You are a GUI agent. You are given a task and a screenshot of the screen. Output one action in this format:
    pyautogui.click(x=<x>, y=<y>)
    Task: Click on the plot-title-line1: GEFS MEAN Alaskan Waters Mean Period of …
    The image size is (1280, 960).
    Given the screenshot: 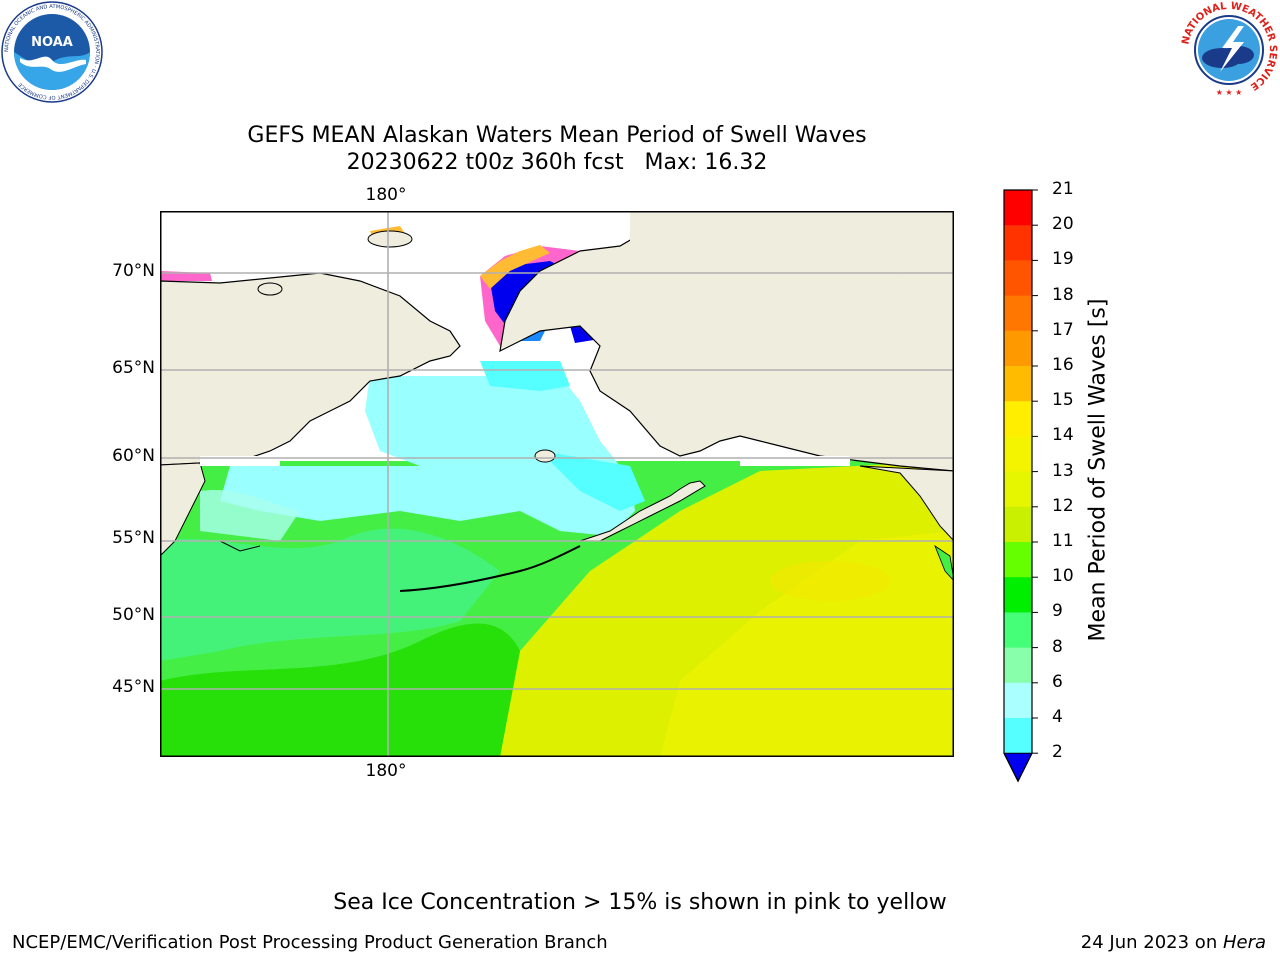 What is the action you would take?
    pyautogui.click(x=557, y=135)
    